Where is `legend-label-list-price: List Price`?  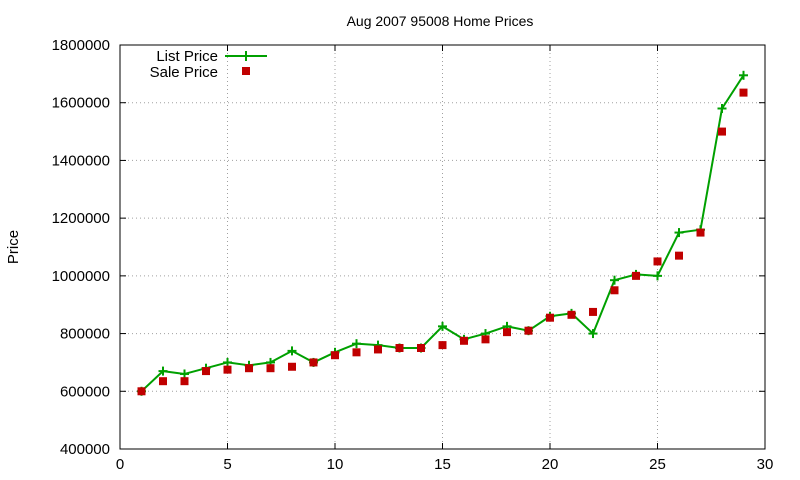 legend-label-list-price: List Price is located at coordinates (187, 56).